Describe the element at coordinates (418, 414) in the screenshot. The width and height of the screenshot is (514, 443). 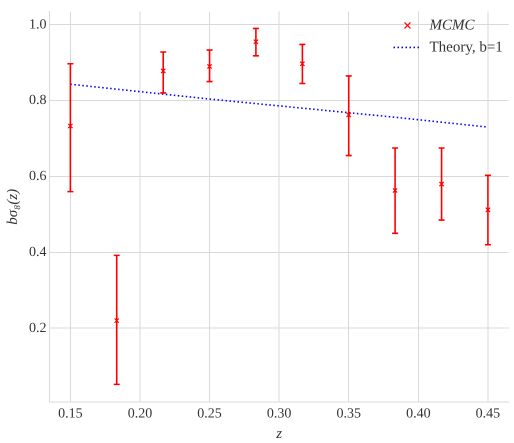
I see `x-tick-label: 0.40` at that location.